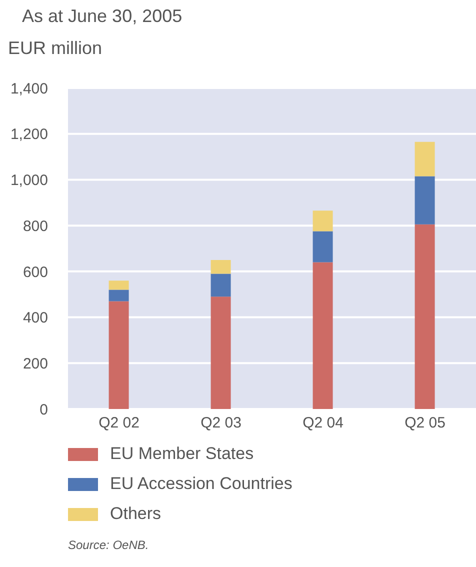 Image resolution: width=476 pixels, height=567 pixels. Describe the element at coordinates (108, 545) in the screenshot. I see `source-note: Source: OeNB.` at that location.